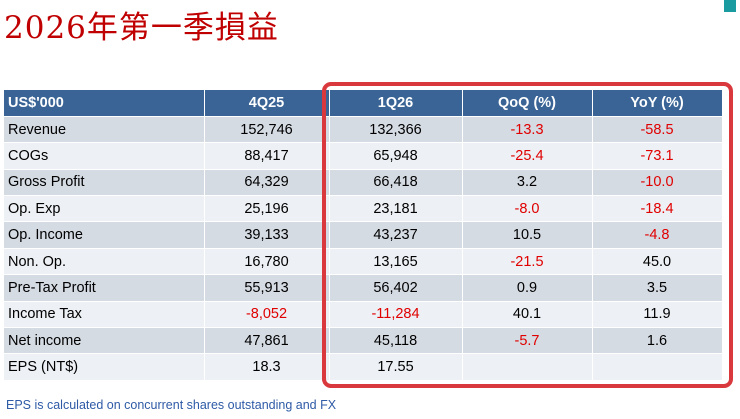  Describe the element at coordinates (527, 156) in the screenshot. I see `value-qoq: -25.4` at that location.